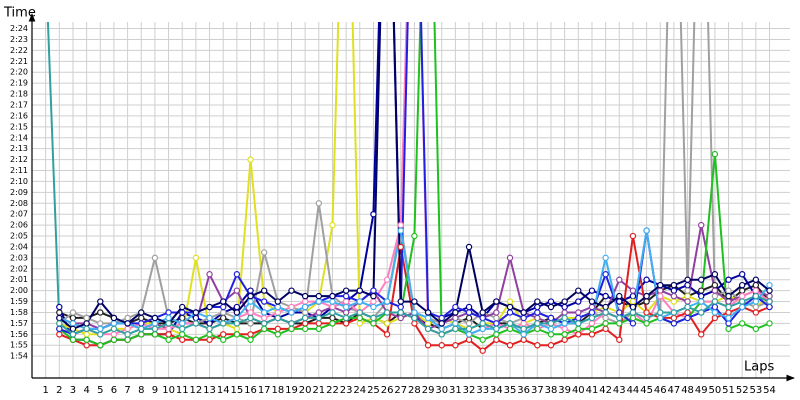 This screenshot has width=800, height=400. Describe the element at coordinates (19, 334) in the screenshot. I see `y-tick-label: 1:56` at that location.